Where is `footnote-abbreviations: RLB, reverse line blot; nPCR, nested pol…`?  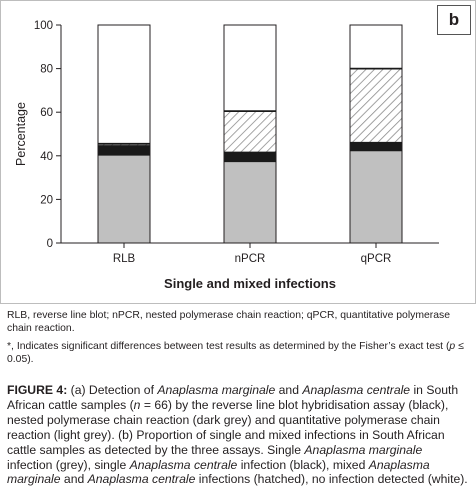 footnote-abbreviations: RLB, reverse line blot; nPCR, nested pol… is located at coordinates (228, 322).